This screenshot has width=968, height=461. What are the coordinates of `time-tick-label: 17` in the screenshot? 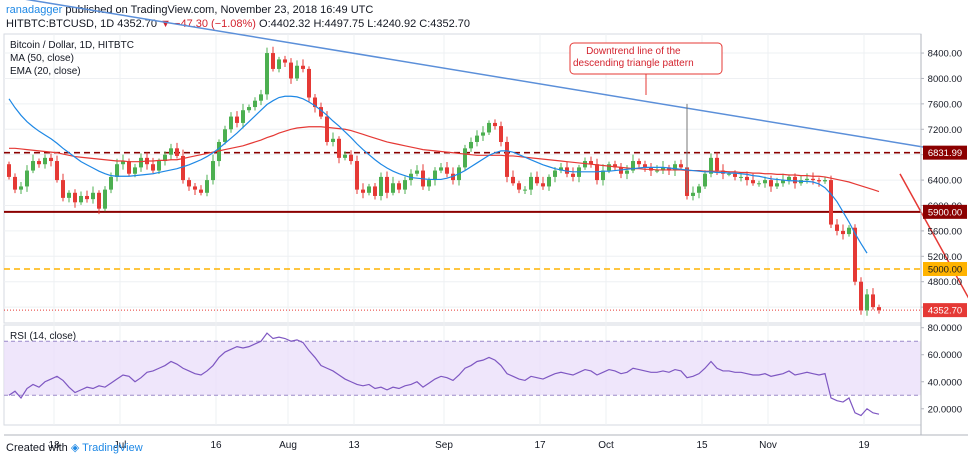 It's located at (540, 445).